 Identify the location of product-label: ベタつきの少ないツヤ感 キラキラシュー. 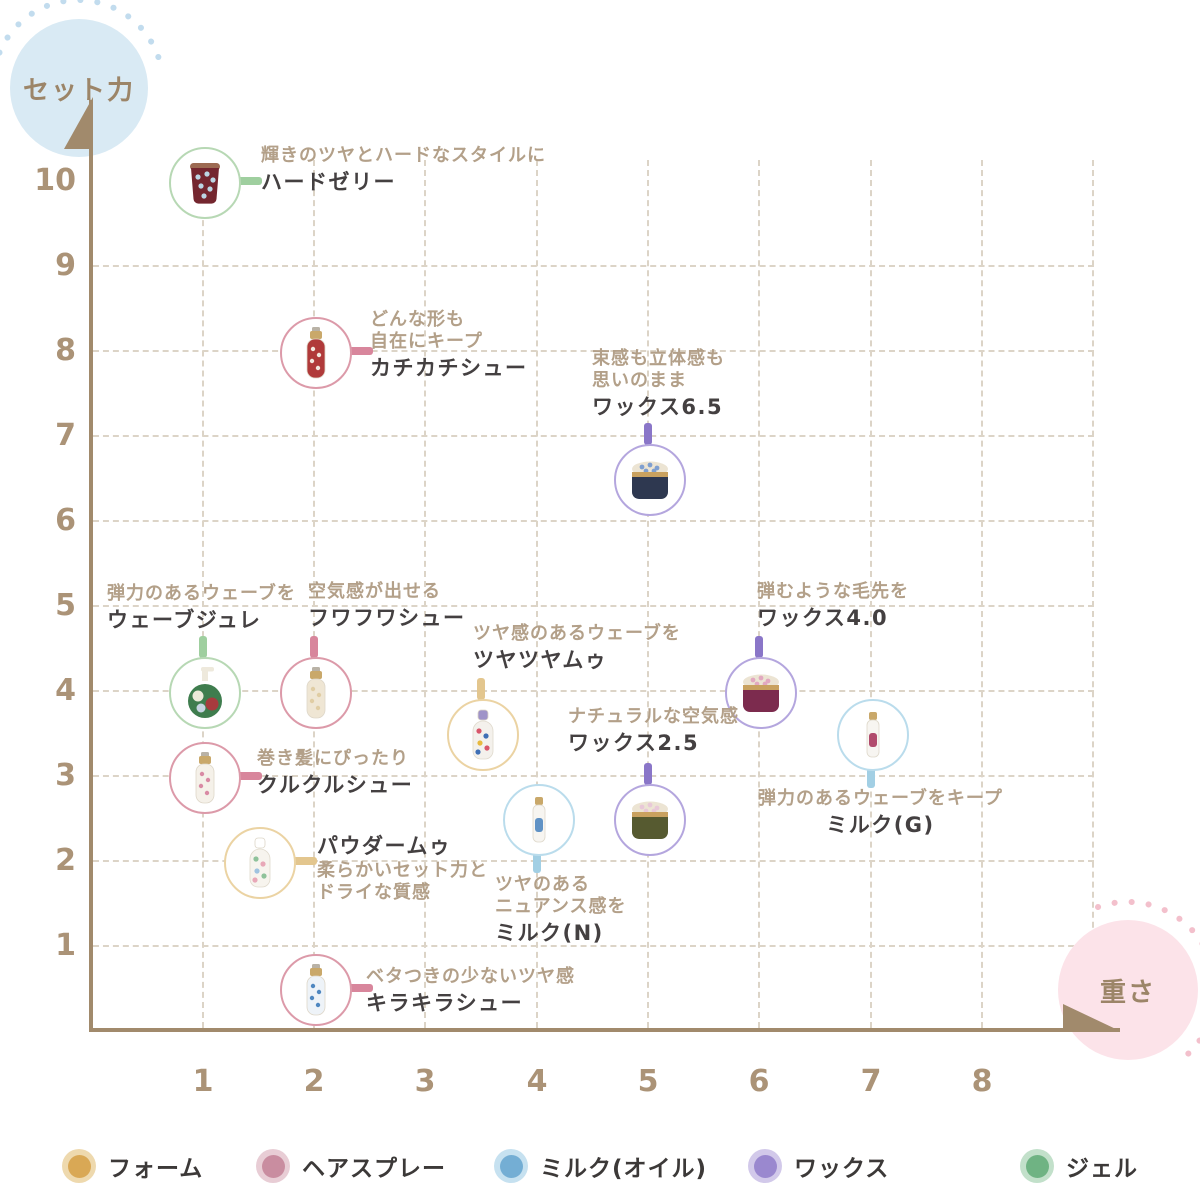
(470, 991).